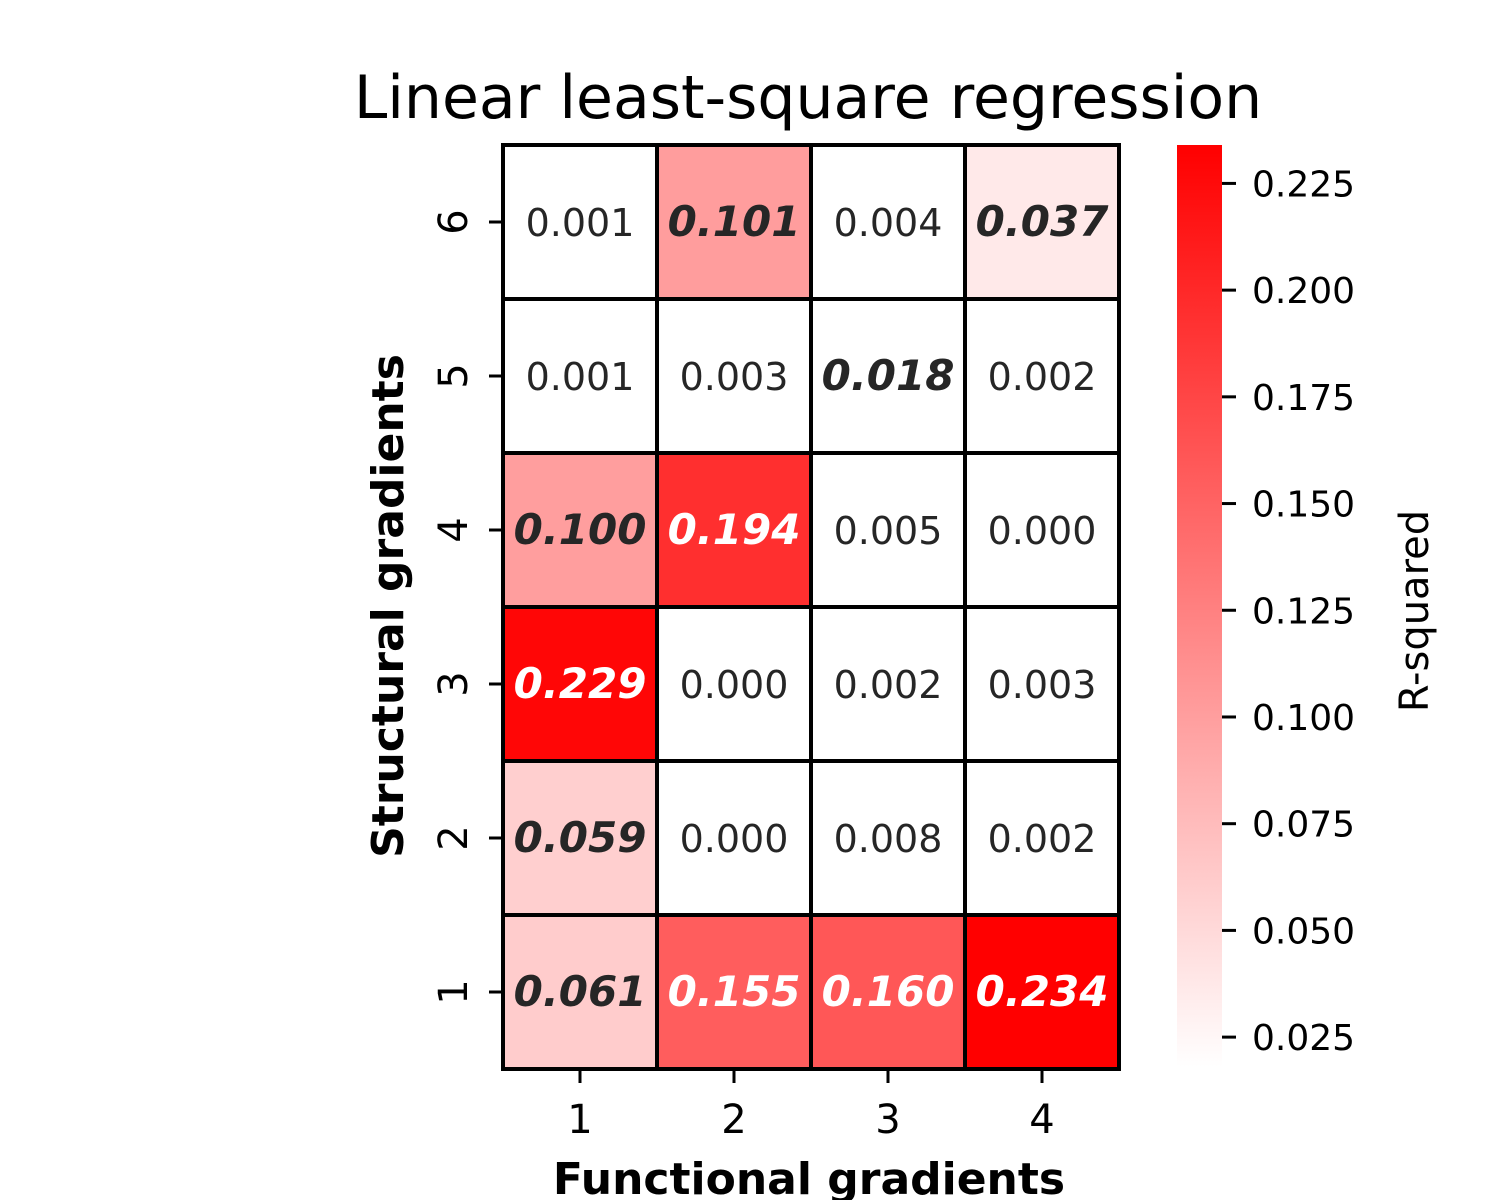 Image resolution: width=1500 pixels, height=1204 pixels. I want to click on colorbar-tick-label: 0.050, so click(1303, 931).